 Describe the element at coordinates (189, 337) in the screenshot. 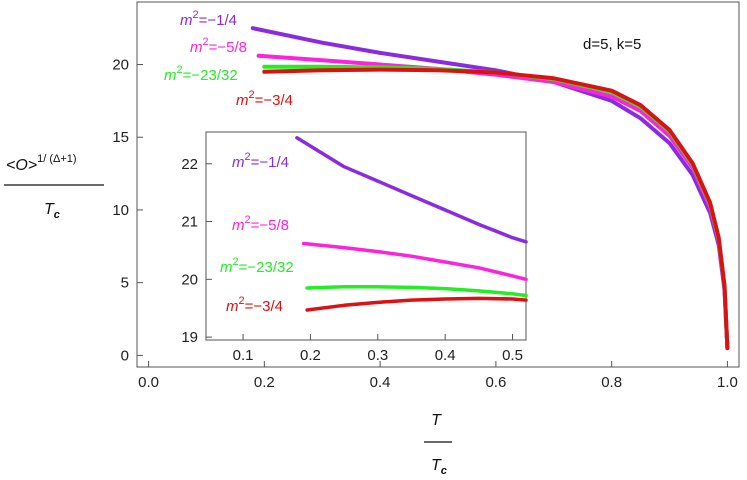

I see `inset-y-tick-label: 19` at that location.